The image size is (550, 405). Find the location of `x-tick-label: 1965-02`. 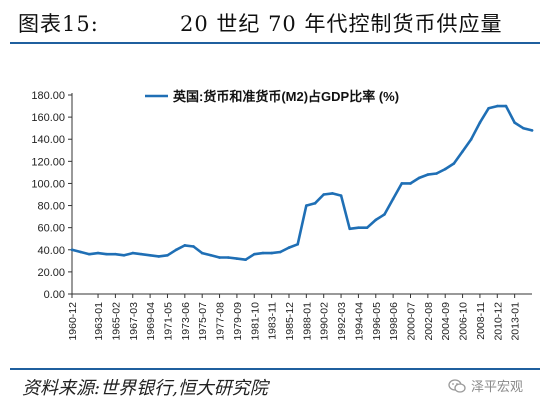

x-tick-label: 1965-02 is located at coordinates (116, 321).